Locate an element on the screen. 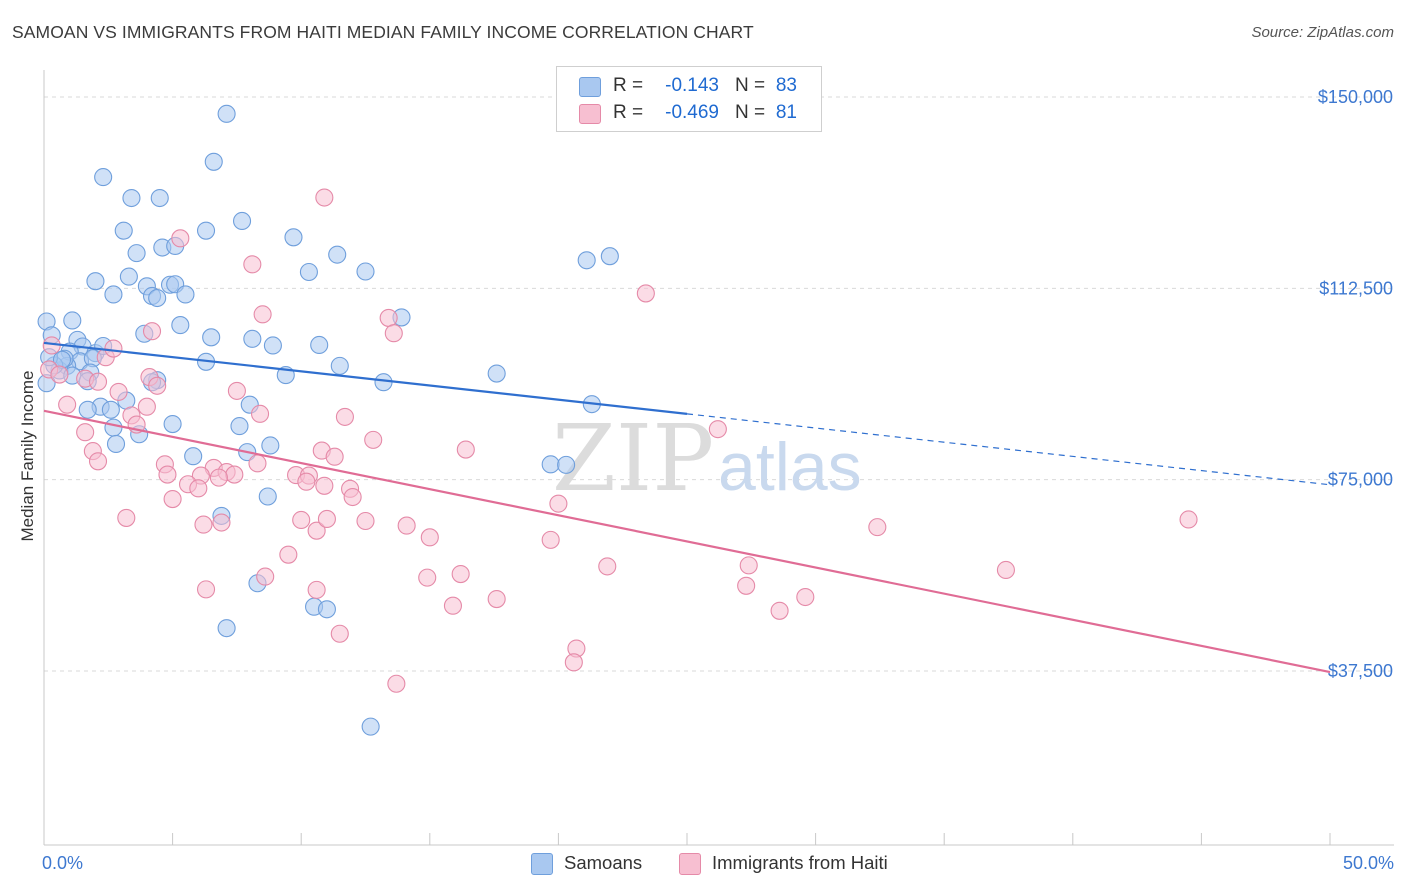  watermark-atlas: atlas is located at coordinates (790, 467).